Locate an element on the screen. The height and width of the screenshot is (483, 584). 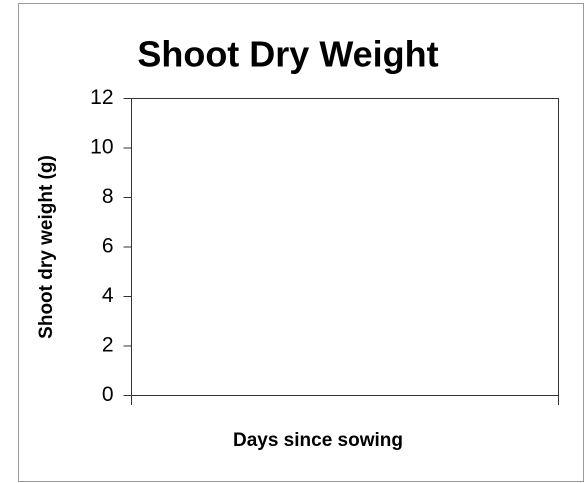
x-axis-label: Days since sowing is located at coordinates (318, 440).